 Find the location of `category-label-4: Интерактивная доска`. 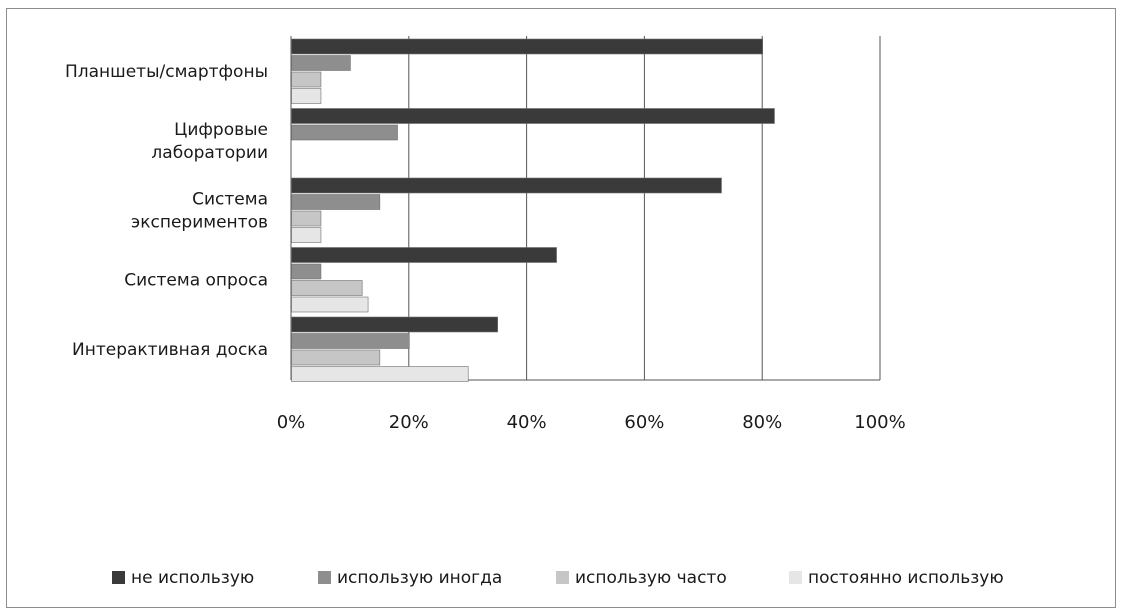

category-label-4: Интерактивная доска is located at coordinates (170, 350).